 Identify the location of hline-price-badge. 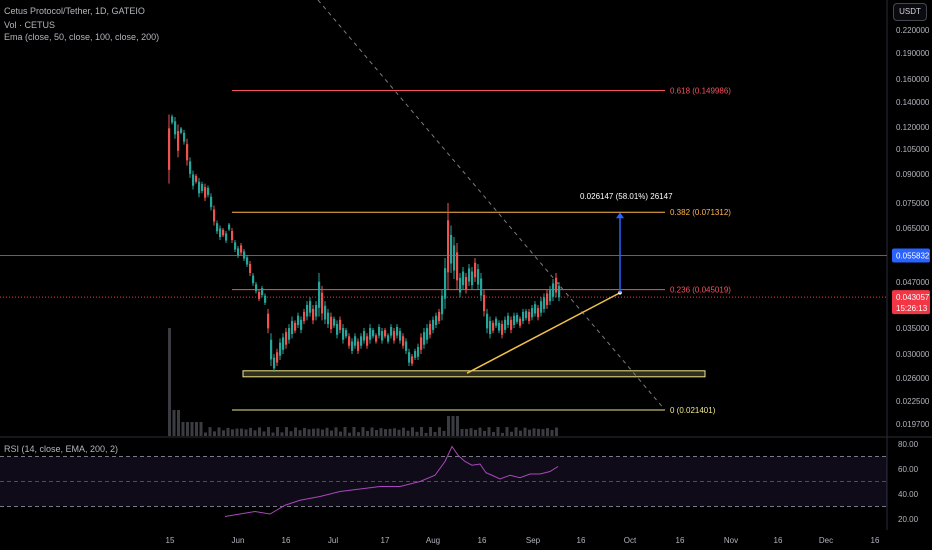
(911, 255).